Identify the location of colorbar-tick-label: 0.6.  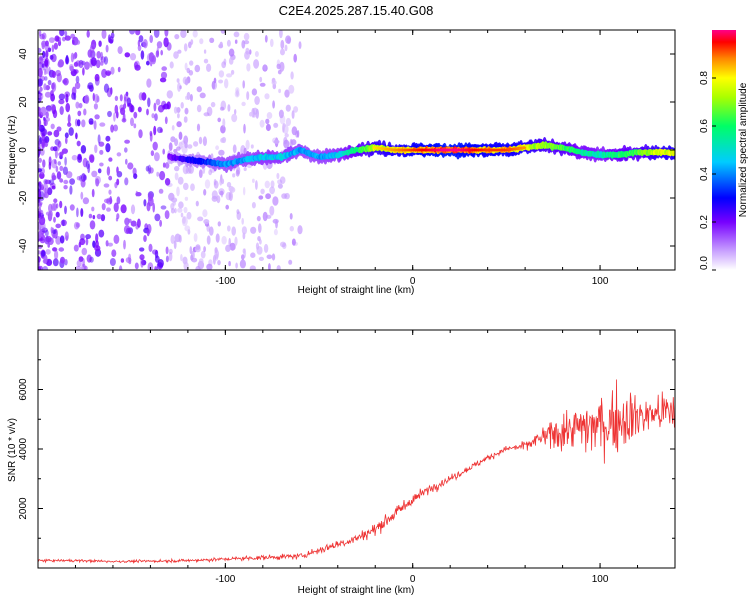
(704, 126).